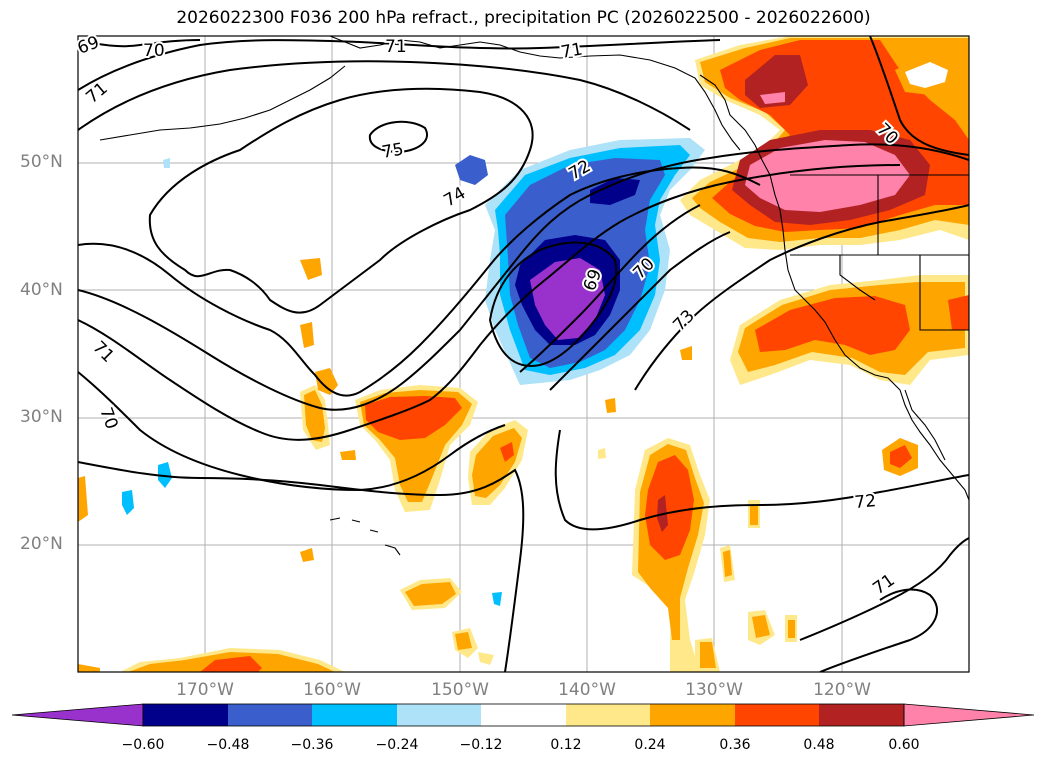 This screenshot has width=1047, height=765. I want to click on contour-72b, so click(761, 480).